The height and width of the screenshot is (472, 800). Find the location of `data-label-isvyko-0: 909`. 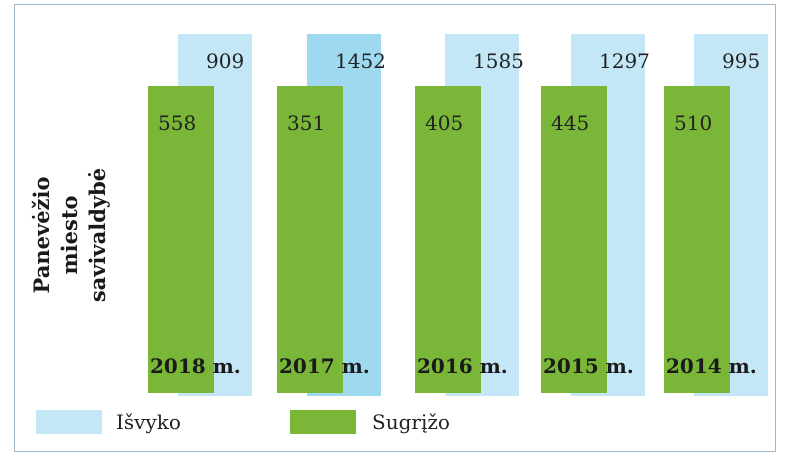

data-label-isvyko-0: 909 is located at coordinates (225, 61).